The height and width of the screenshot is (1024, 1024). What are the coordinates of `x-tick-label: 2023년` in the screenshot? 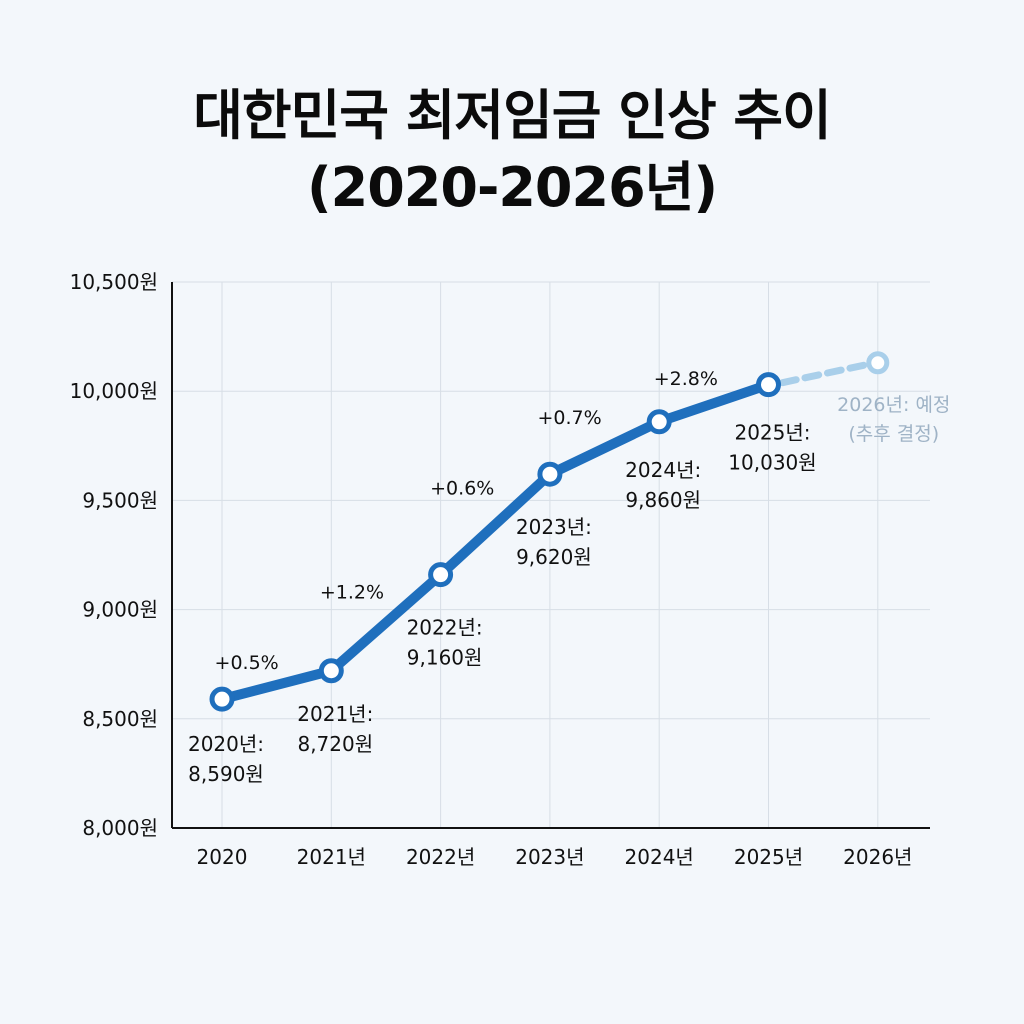 It's located at (549, 857).